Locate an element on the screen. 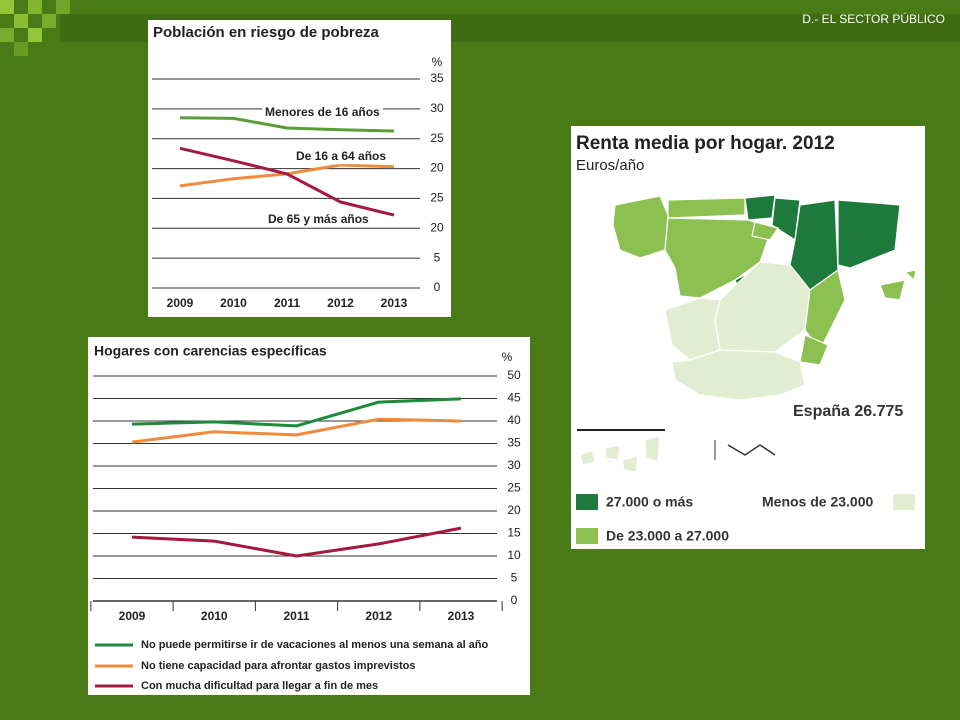 This screenshot has height=720, width=960. legend-label: Menos de 23.000 is located at coordinates (817, 502).